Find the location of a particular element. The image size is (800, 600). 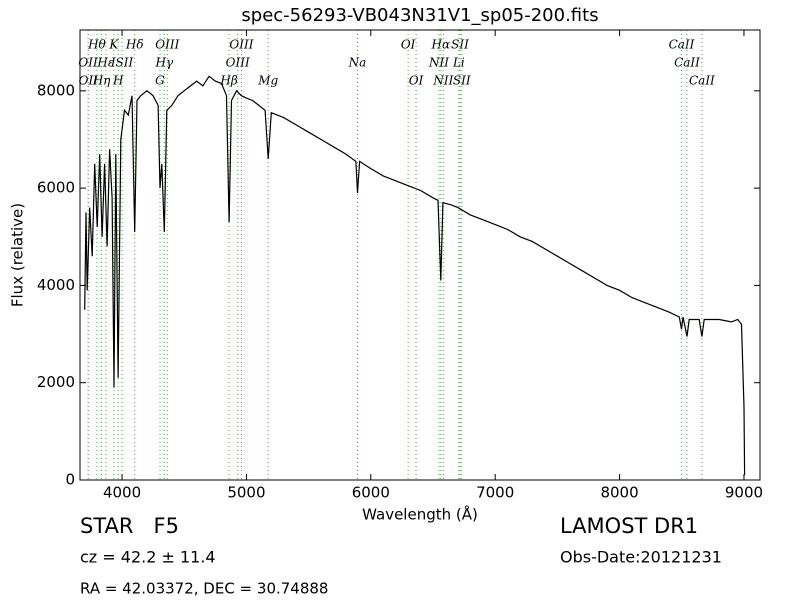

object-class: STAR F5 is located at coordinates (129, 526).